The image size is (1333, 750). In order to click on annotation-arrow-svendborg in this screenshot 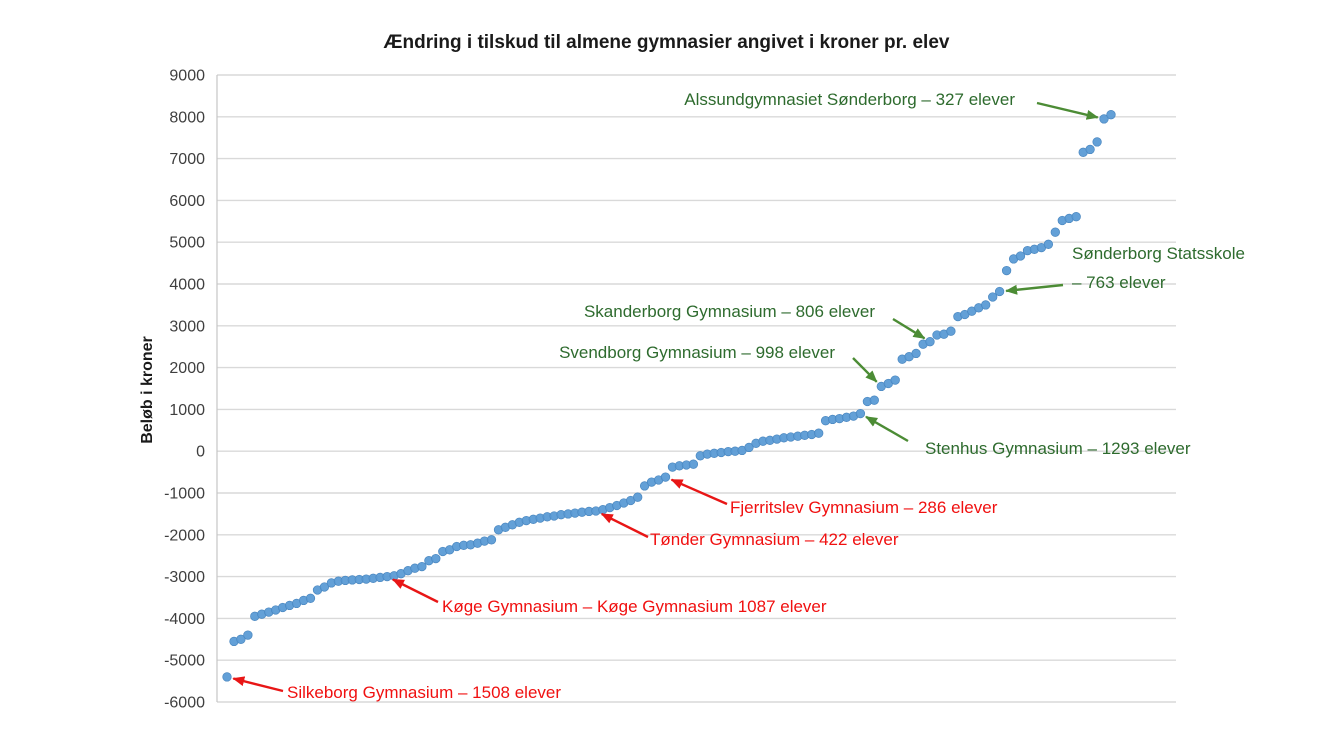, I will do `click(865, 370)`.